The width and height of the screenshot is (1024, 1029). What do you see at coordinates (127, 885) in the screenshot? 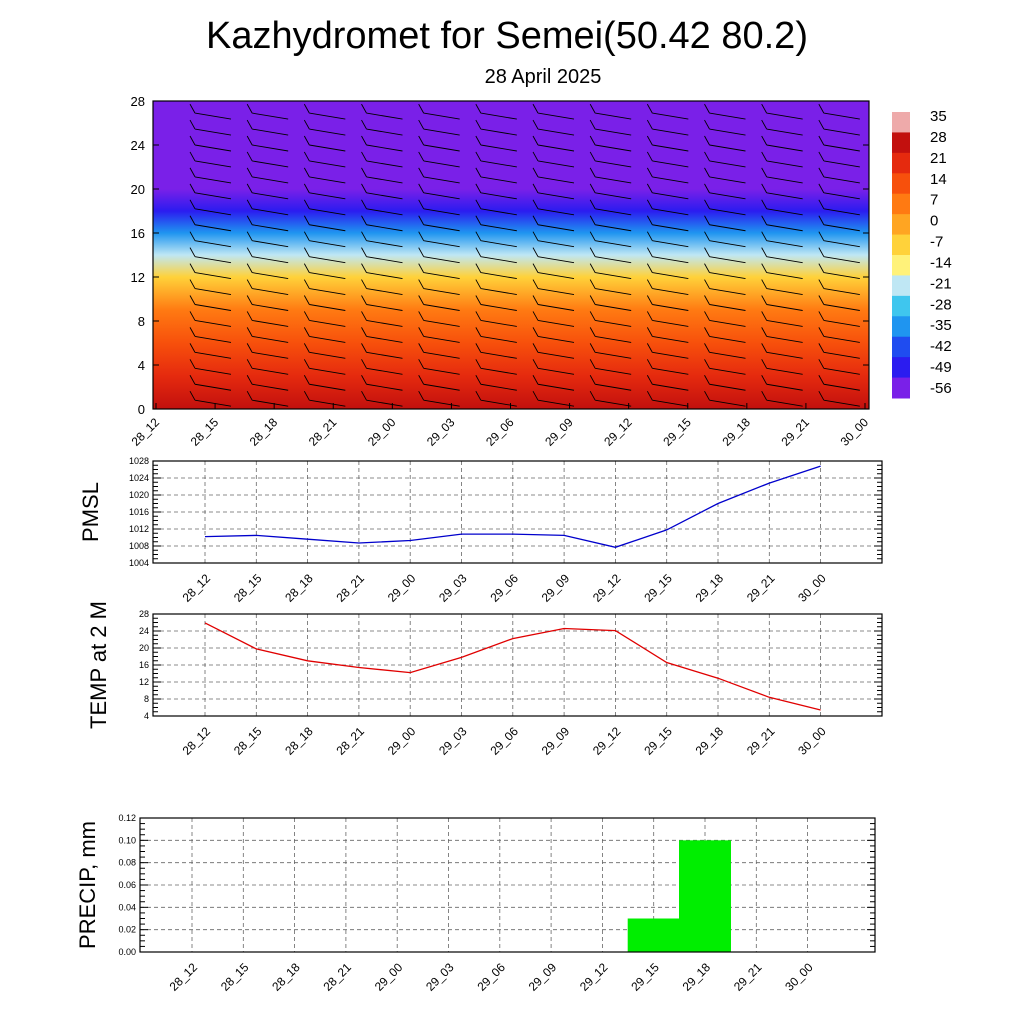
I see `y-tick-label: 0.06` at bounding box center [127, 885].